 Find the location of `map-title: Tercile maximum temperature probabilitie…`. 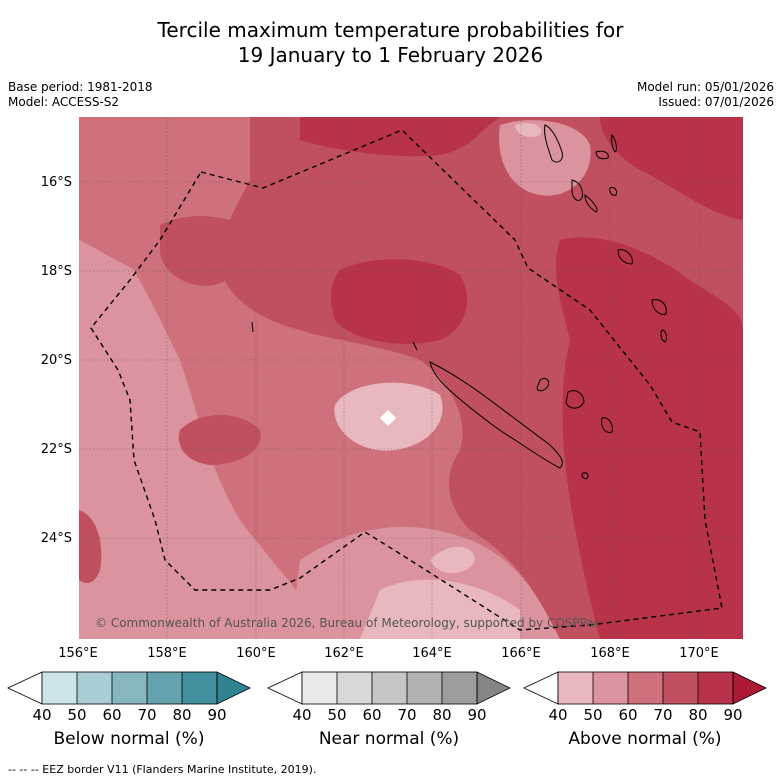

map-title: Tercile maximum temperature probabilitie… is located at coordinates (390, 43).